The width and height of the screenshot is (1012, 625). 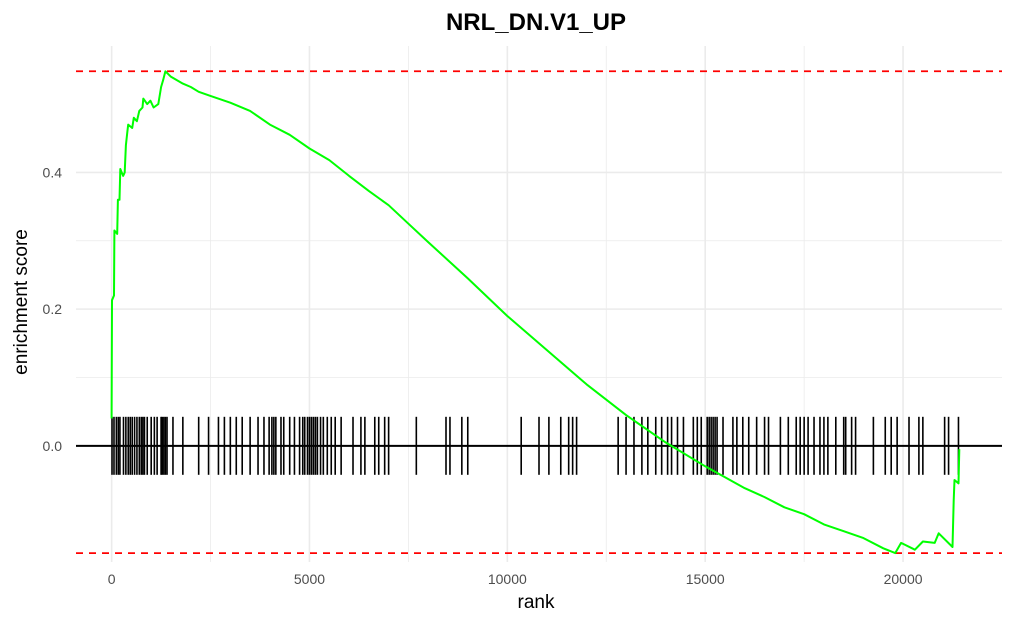 What do you see at coordinates (507, 579) in the screenshot?
I see `x-tick-label: 10000` at bounding box center [507, 579].